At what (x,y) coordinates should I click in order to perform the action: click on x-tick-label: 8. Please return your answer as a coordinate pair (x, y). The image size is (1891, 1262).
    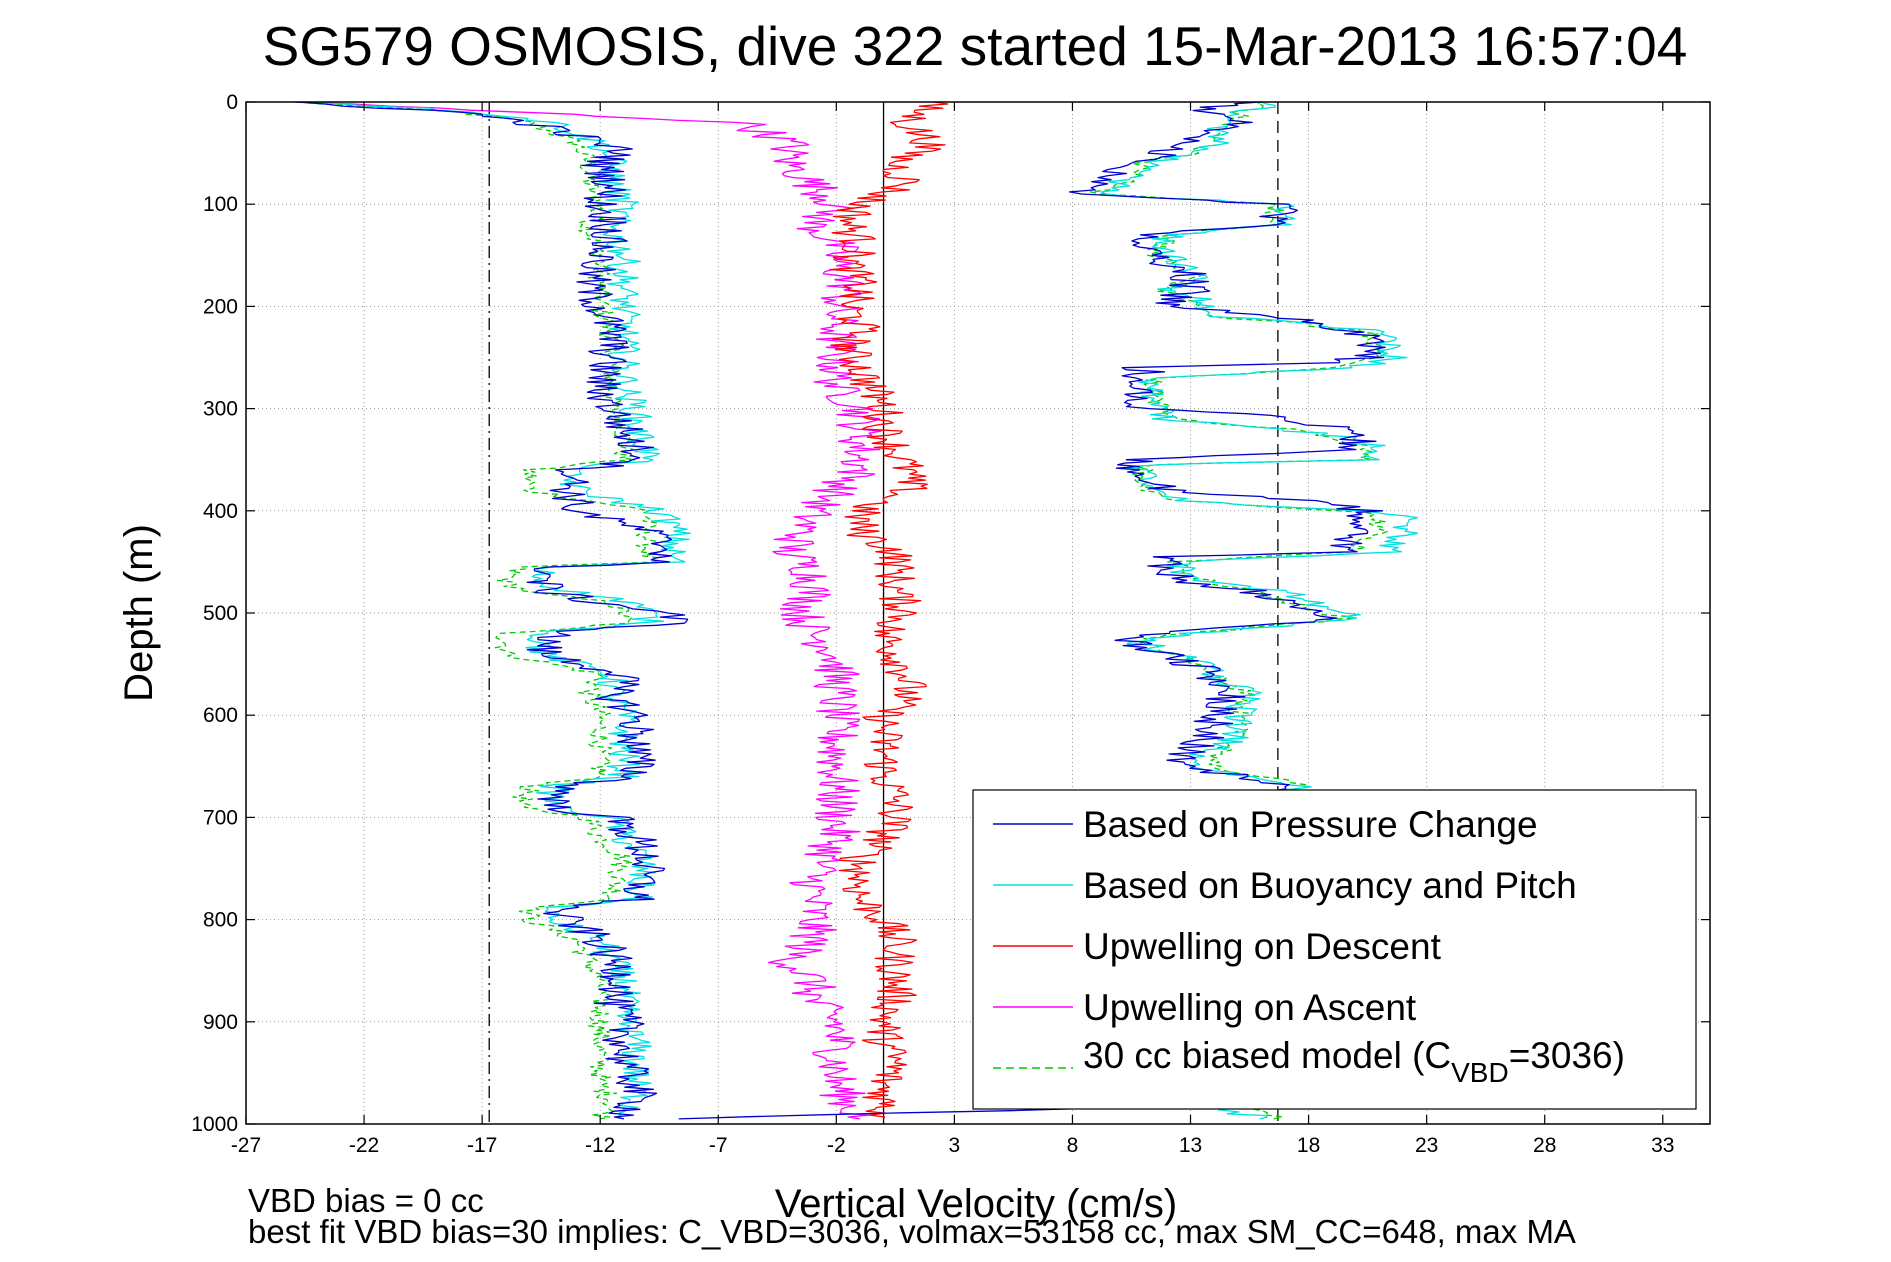
    Looking at the image, I should click on (1073, 1145).